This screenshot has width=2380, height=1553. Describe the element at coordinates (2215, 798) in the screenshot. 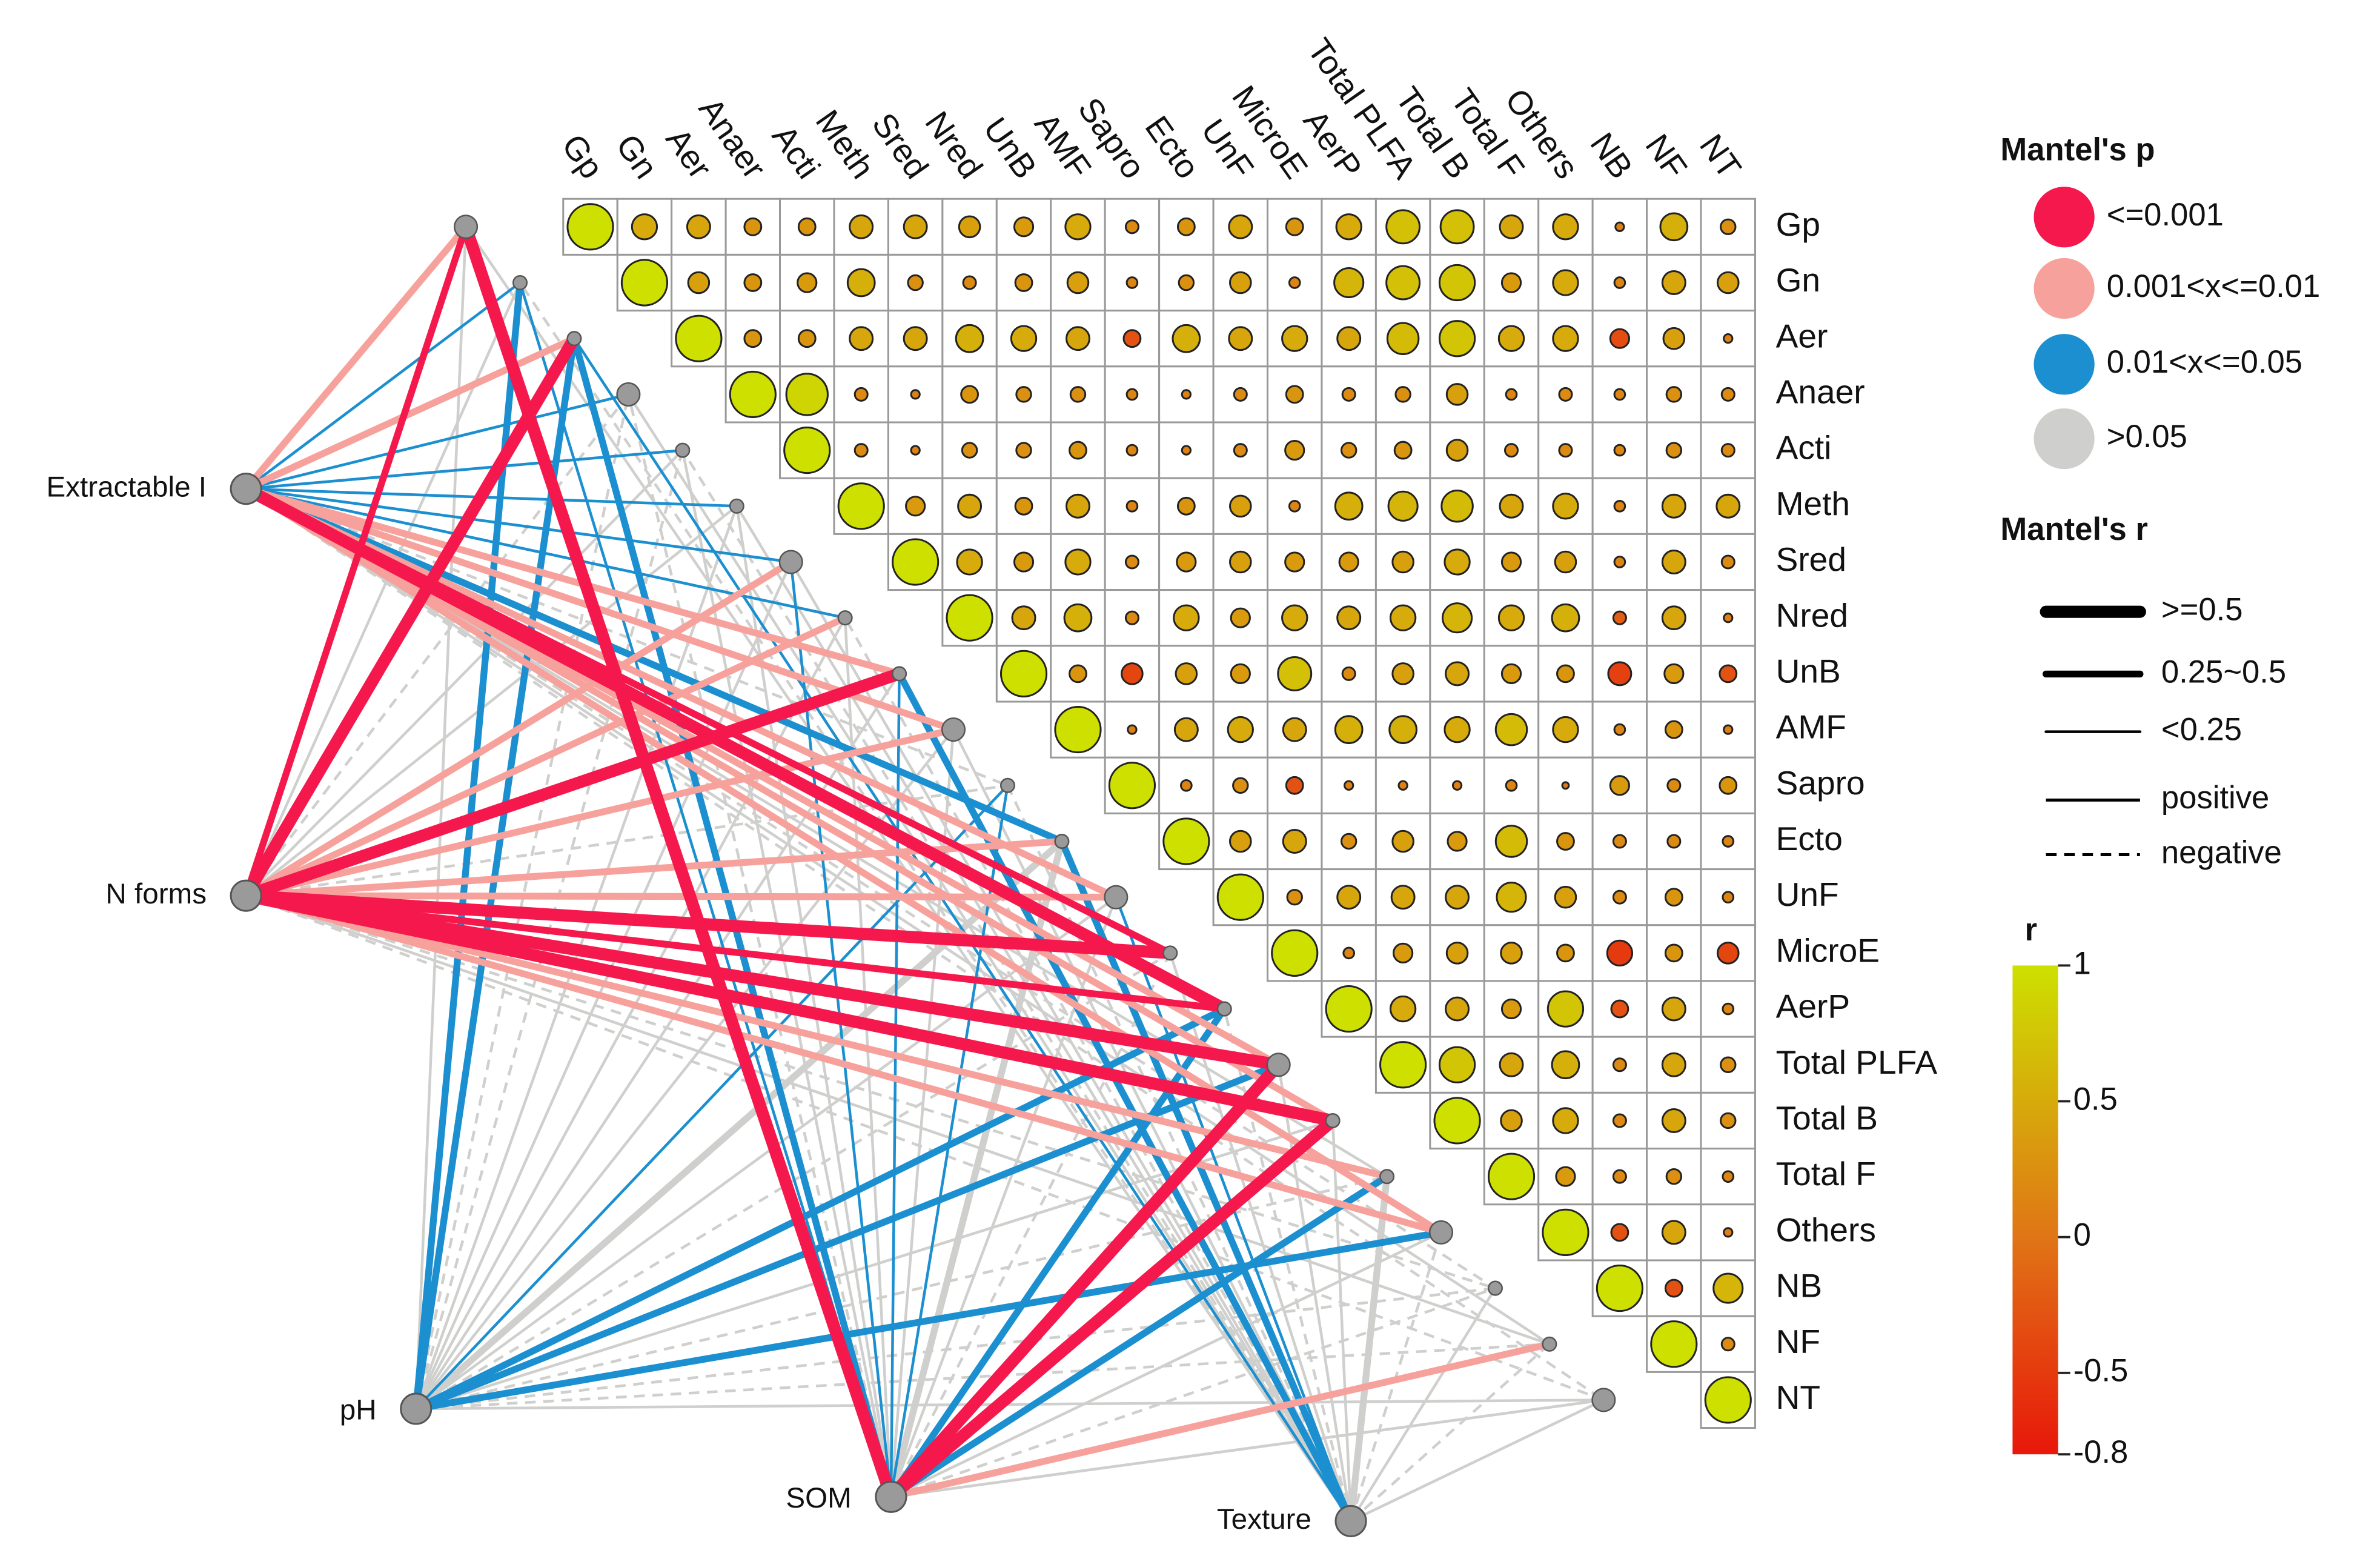

I see `legend-label: positive` at that location.